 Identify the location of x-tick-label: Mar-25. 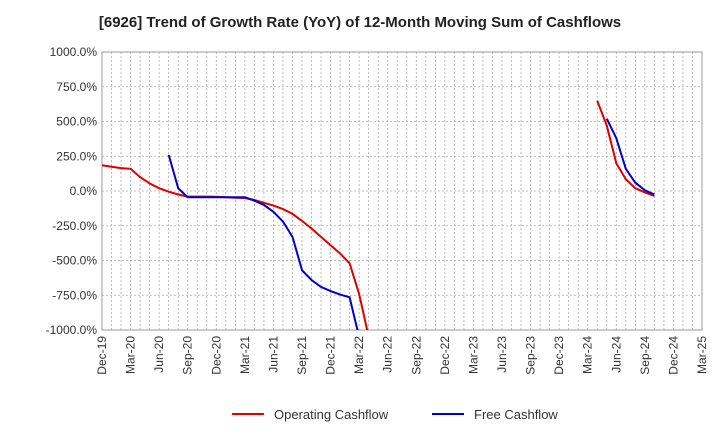
(702, 355).